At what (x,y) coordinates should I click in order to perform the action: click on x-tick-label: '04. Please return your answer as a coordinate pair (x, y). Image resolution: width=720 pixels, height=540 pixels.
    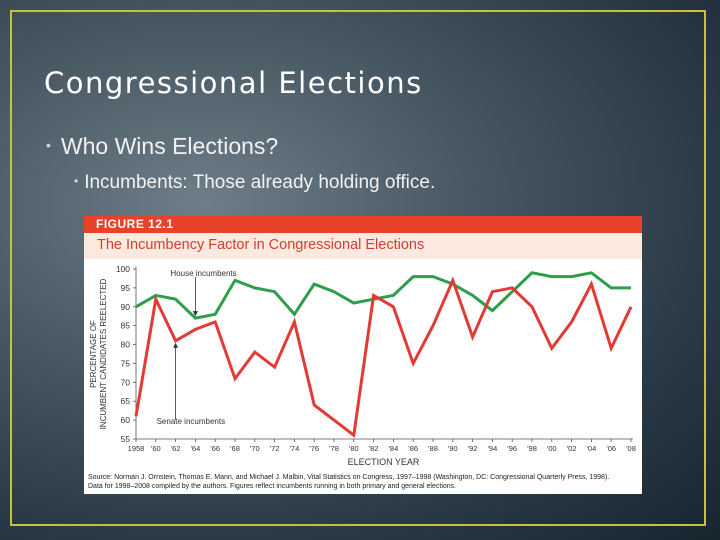
    Looking at the image, I should click on (592, 448).